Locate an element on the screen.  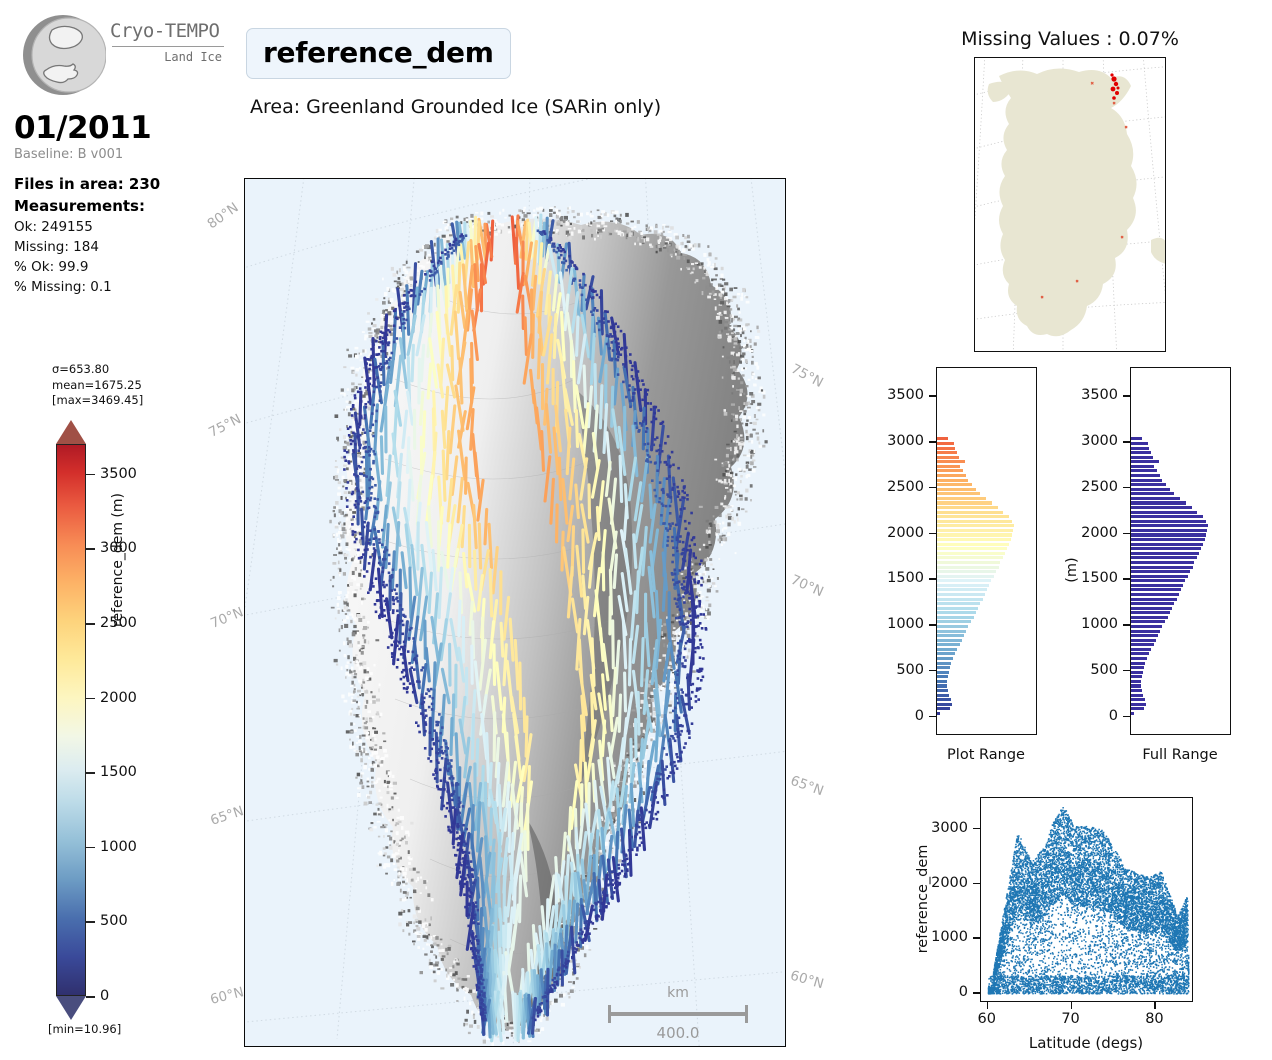
date-label: 01/2011 is located at coordinates (83, 128).